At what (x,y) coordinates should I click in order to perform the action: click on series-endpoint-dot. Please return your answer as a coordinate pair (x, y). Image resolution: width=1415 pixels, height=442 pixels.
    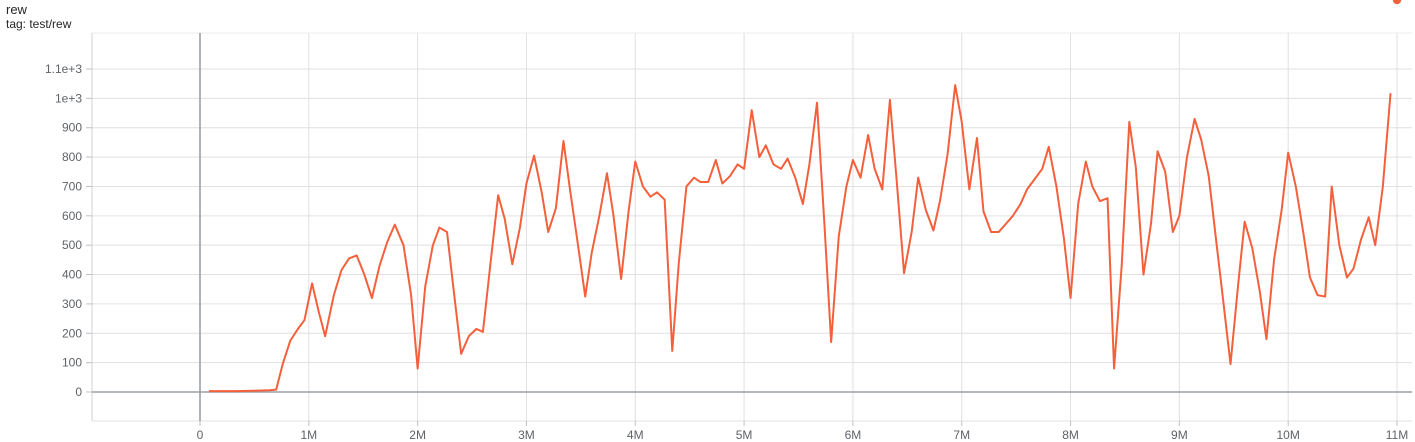
    Looking at the image, I should click on (1397, 2).